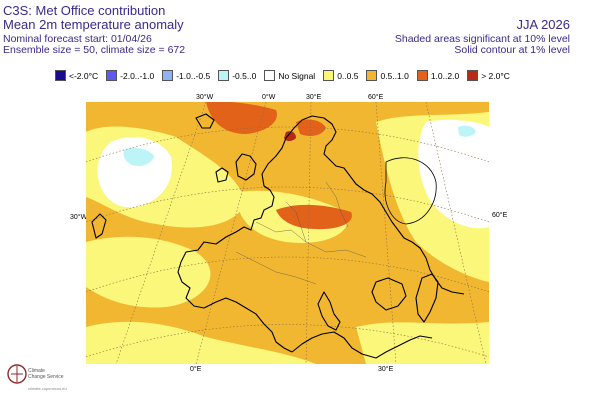 Image resolution: width=600 pixels, height=401 pixels. I want to click on legend-label: -1.0..-0.5, so click(193, 75).